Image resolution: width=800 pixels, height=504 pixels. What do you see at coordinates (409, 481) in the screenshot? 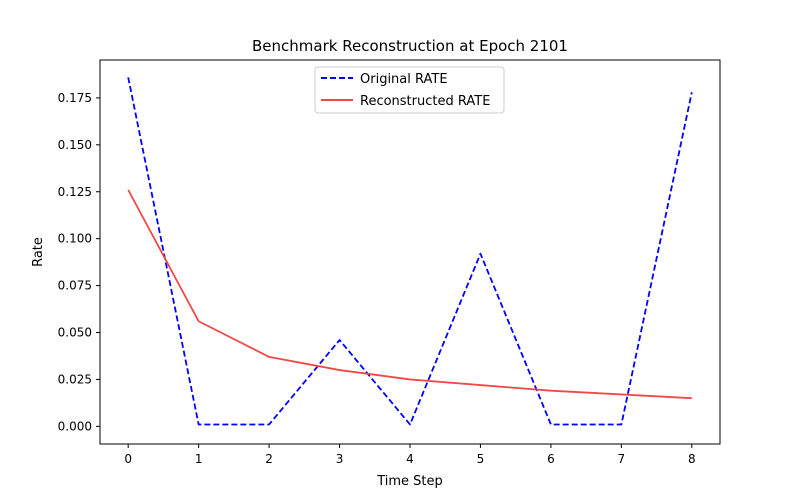
I see `x-axis-label: Time Step` at bounding box center [409, 481].